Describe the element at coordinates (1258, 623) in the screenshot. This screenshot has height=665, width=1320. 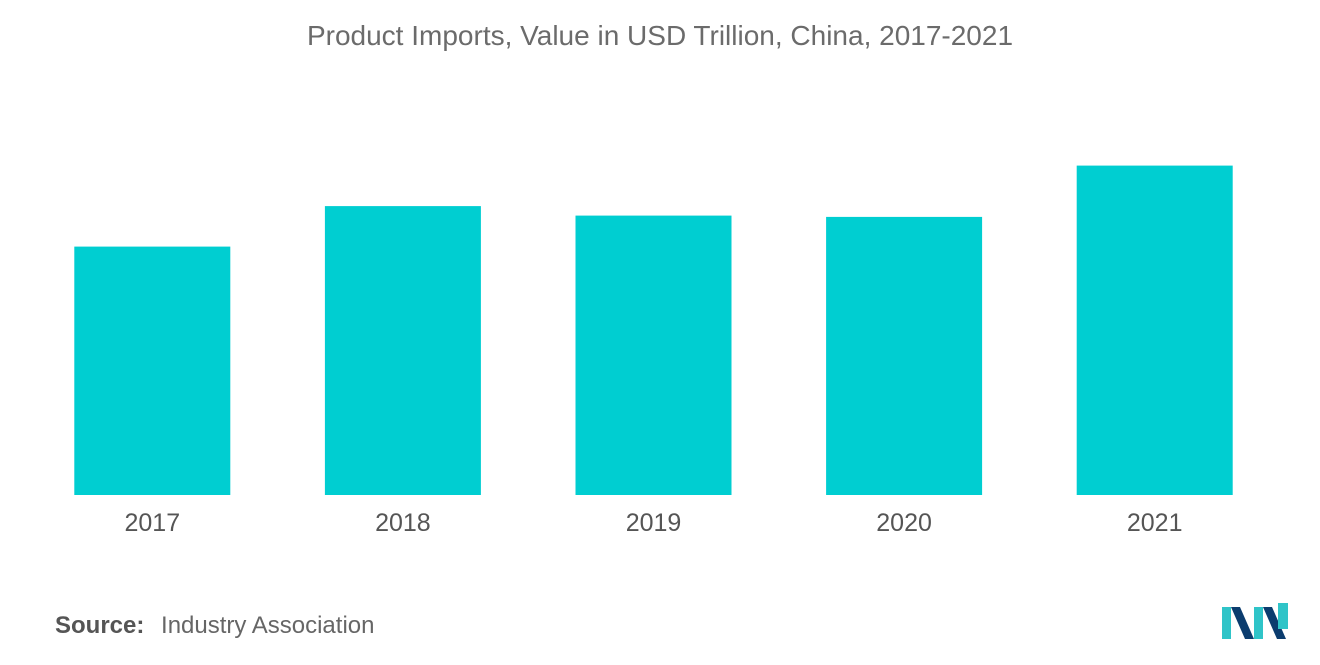
I see `logo-mid-stroke` at that location.